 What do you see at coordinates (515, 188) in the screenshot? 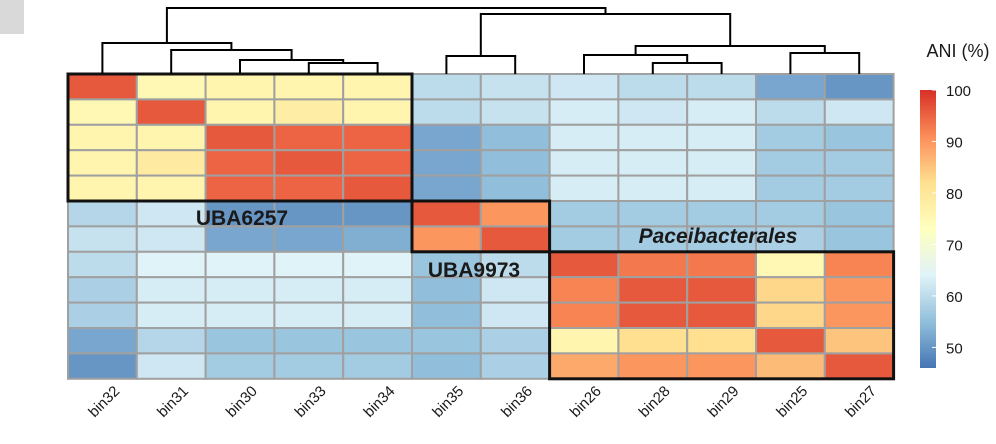
I see `heatmap-cell-bin34-bin36` at bounding box center [515, 188].